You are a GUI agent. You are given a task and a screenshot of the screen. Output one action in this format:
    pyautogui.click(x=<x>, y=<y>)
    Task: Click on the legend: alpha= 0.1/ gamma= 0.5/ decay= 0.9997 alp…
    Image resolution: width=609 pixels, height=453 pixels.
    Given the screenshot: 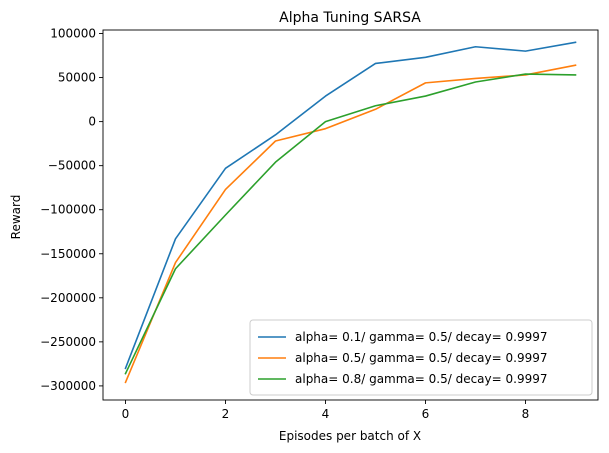 What is the action you would take?
    pyautogui.click(x=421, y=357)
    